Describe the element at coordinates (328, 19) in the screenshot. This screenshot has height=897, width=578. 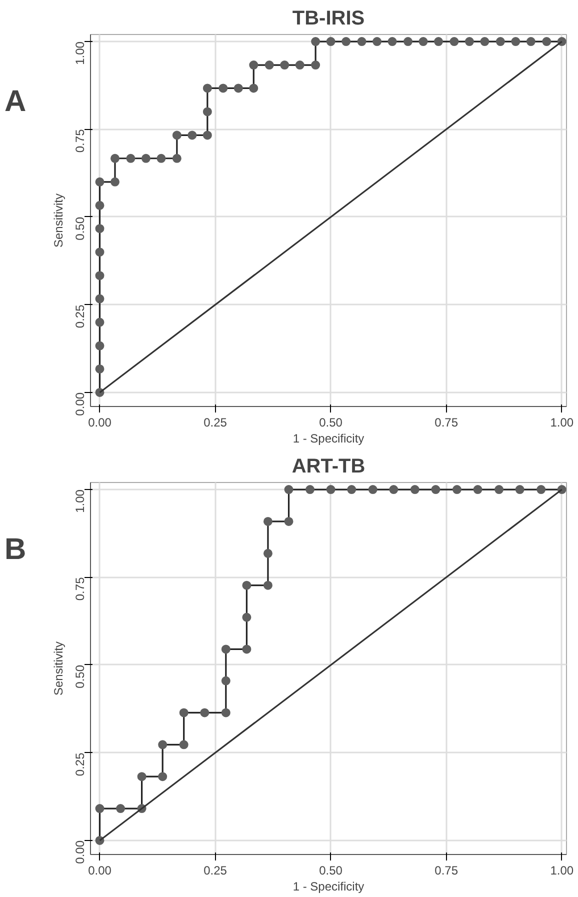
I see `chart-title: TB-IRIS` at that location.